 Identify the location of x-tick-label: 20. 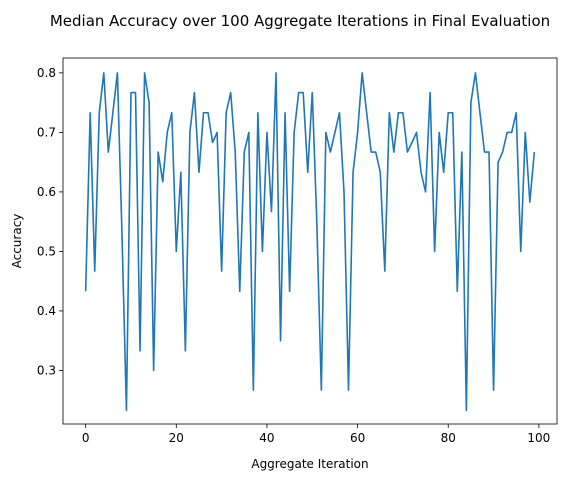
(176, 438).